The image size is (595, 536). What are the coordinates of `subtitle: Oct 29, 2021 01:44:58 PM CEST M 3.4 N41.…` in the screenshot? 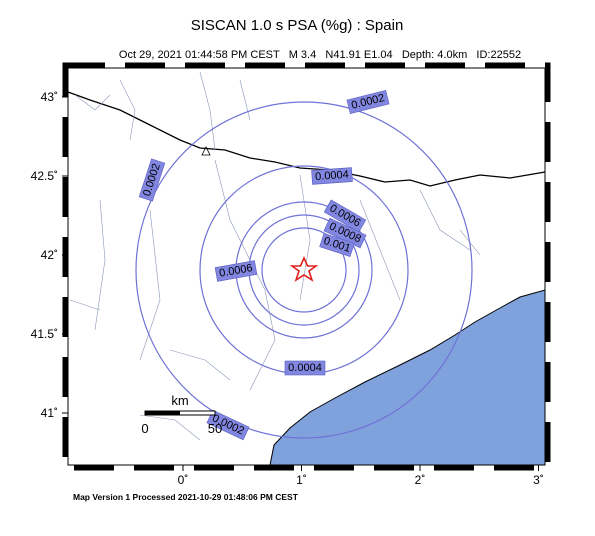 It's located at (320, 55).